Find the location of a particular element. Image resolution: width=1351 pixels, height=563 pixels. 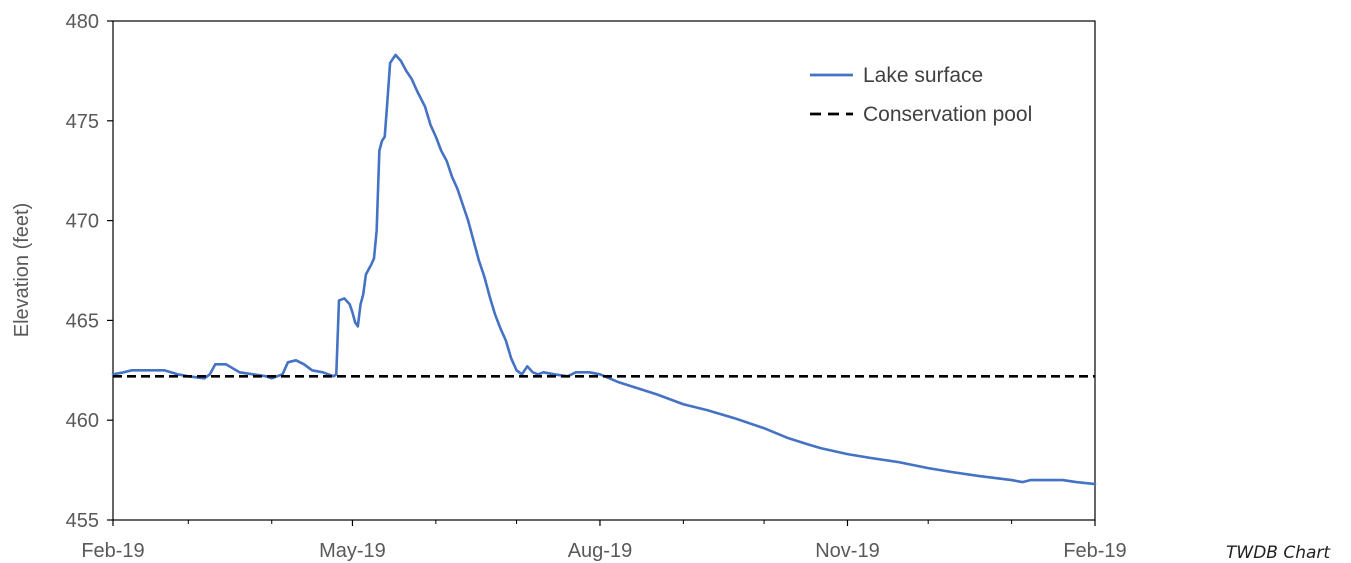

y-tick-label-475: 475 is located at coordinates (82, 122).